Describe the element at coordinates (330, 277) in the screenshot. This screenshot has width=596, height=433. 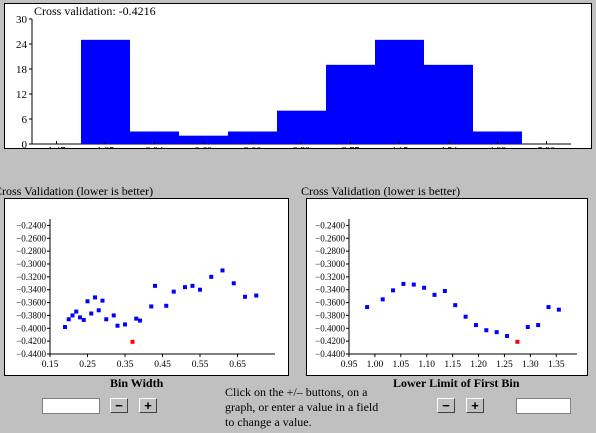
I see `plot-y-tick-label: −0.3200` at that location.